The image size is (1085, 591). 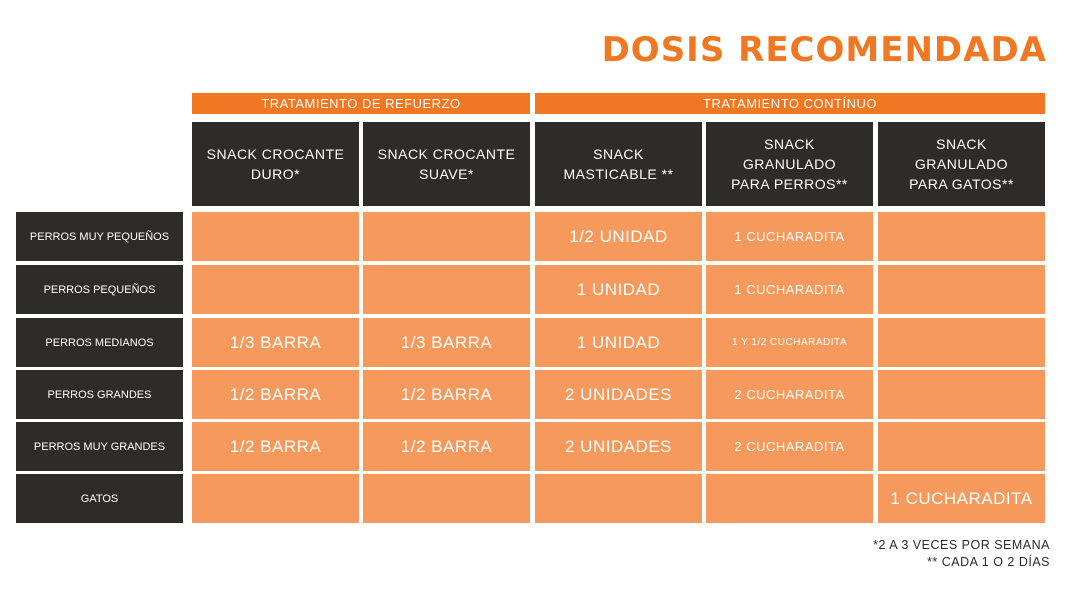 What do you see at coordinates (618, 236) in the screenshot?
I see `table-cell: 1/2 UNIDAD` at bounding box center [618, 236].